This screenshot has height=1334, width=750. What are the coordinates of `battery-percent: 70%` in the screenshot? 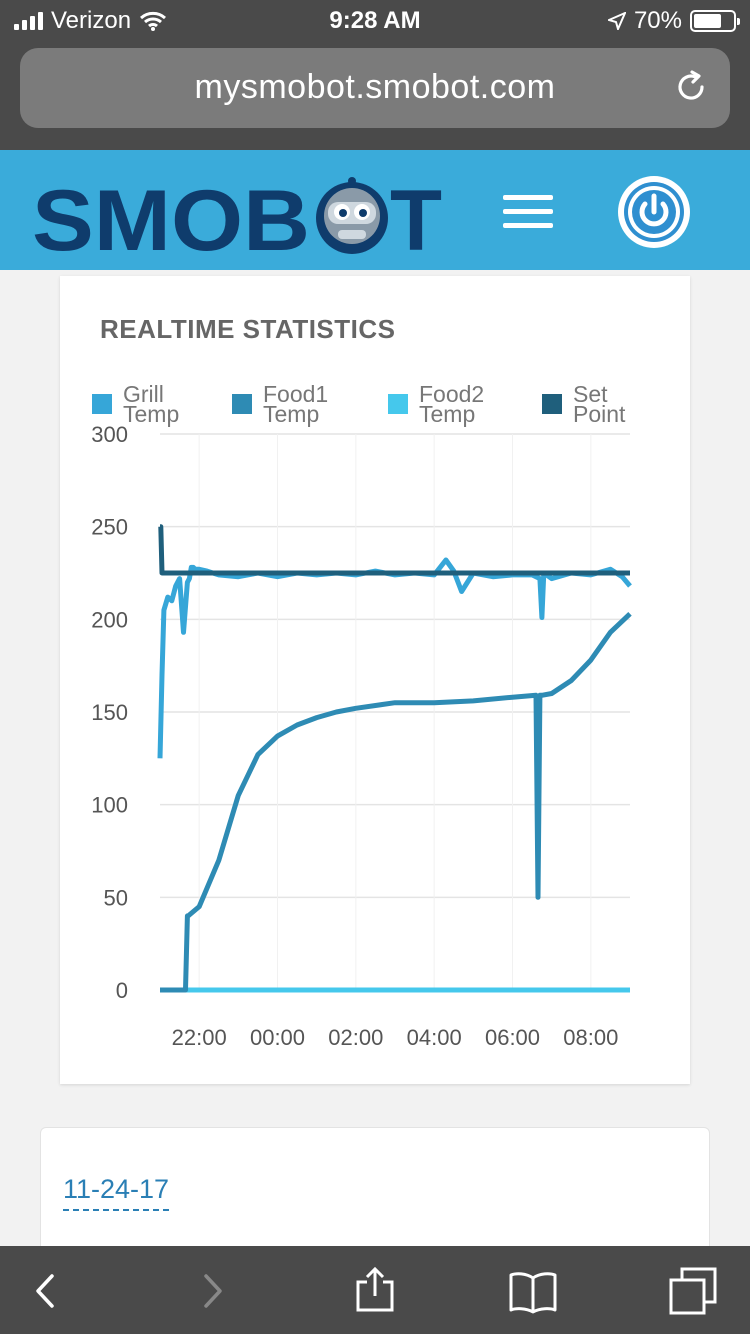 It's located at (657, 20).